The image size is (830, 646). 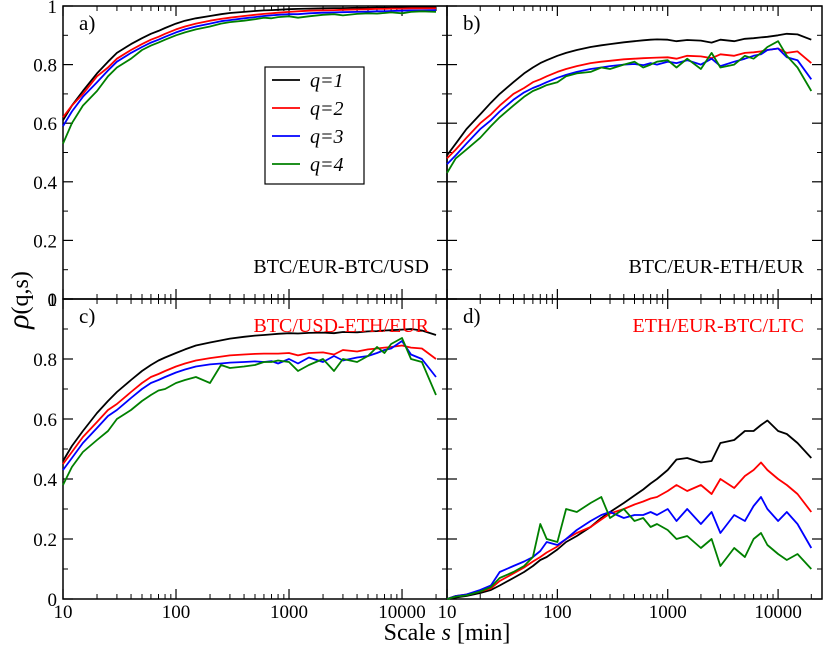 I want to click on pair-label: BTC/USD-ETH/EUR, so click(x=341, y=326).